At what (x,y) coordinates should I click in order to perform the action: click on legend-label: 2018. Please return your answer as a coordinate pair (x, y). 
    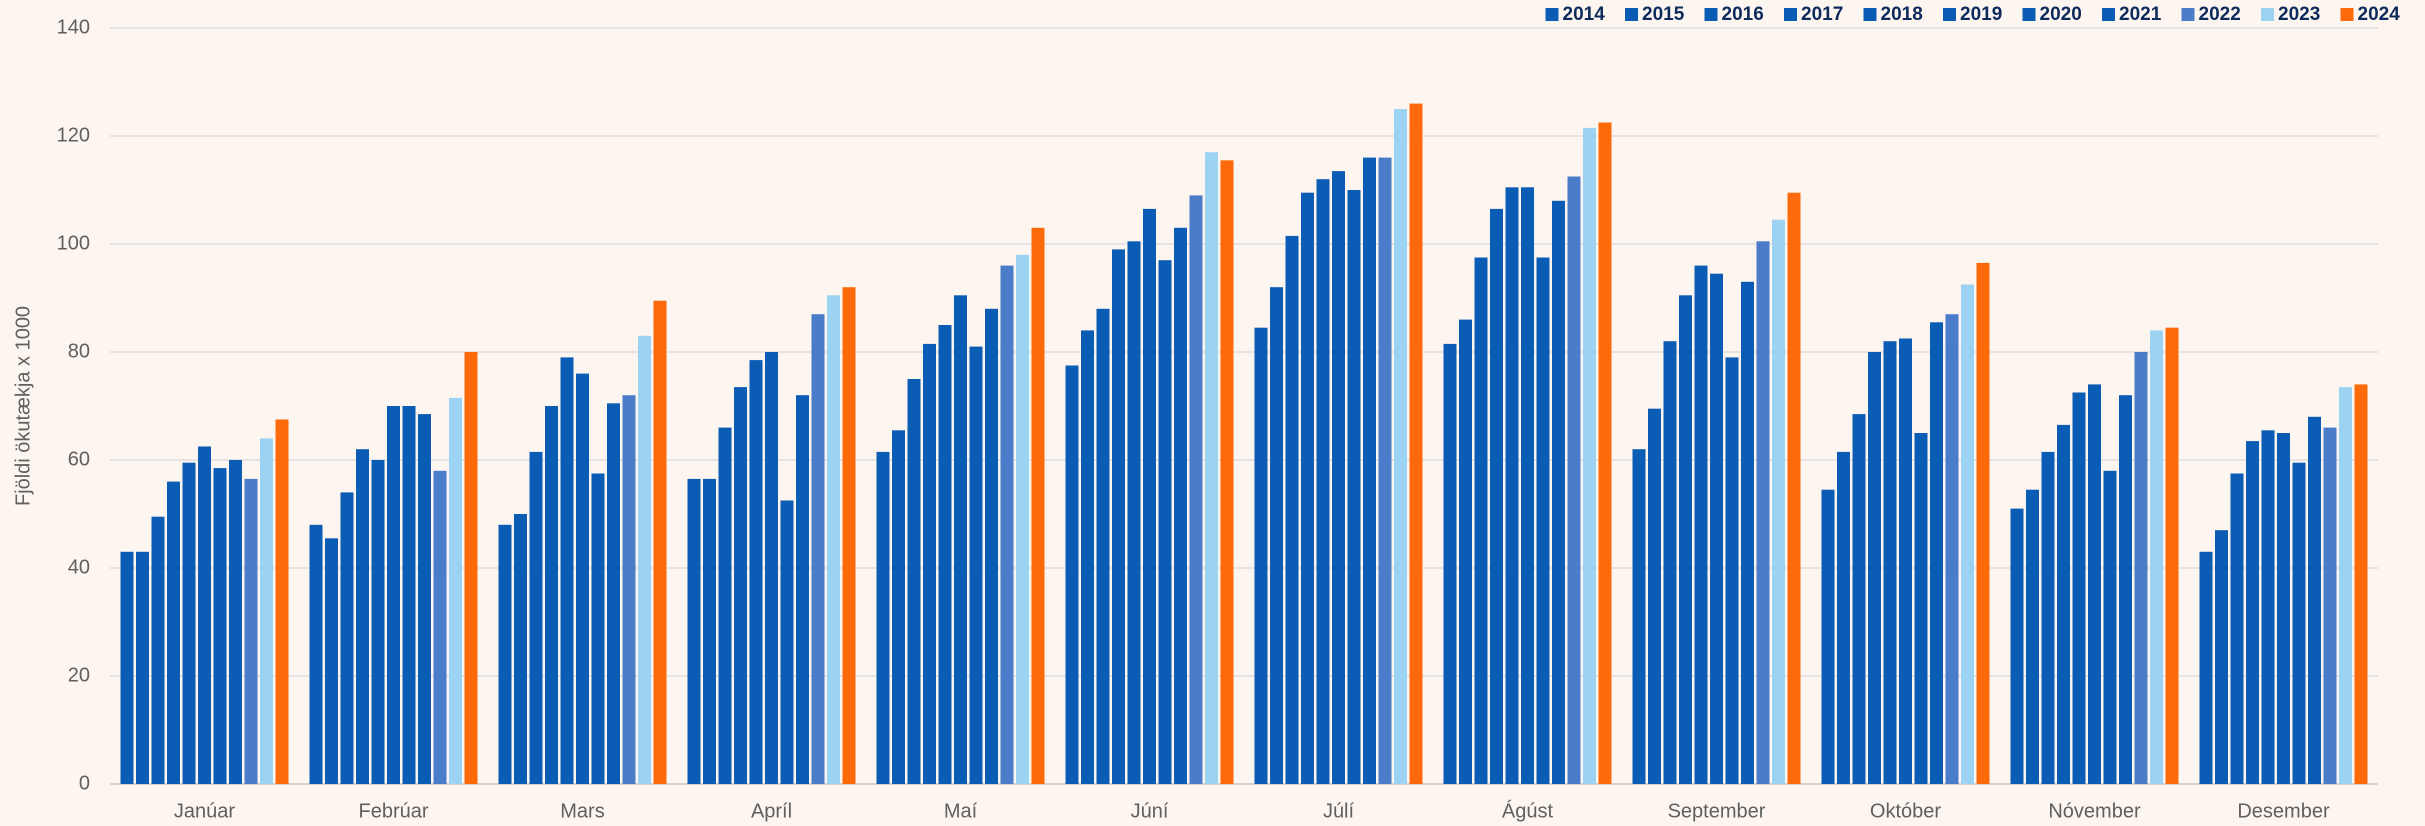
    Looking at the image, I should click on (1902, 14).